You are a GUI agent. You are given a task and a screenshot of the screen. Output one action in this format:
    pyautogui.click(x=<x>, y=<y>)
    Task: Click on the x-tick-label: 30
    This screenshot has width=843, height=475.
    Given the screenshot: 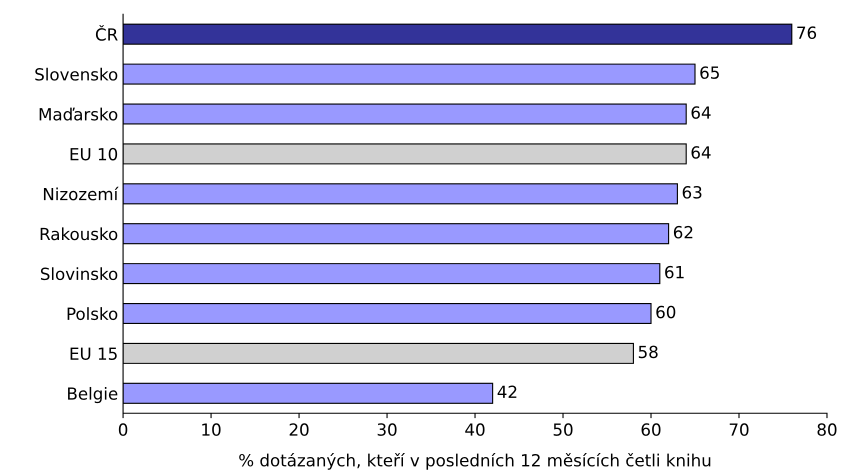 What is the action you would take?
    pyautogui.click(x=387, y=429)
    